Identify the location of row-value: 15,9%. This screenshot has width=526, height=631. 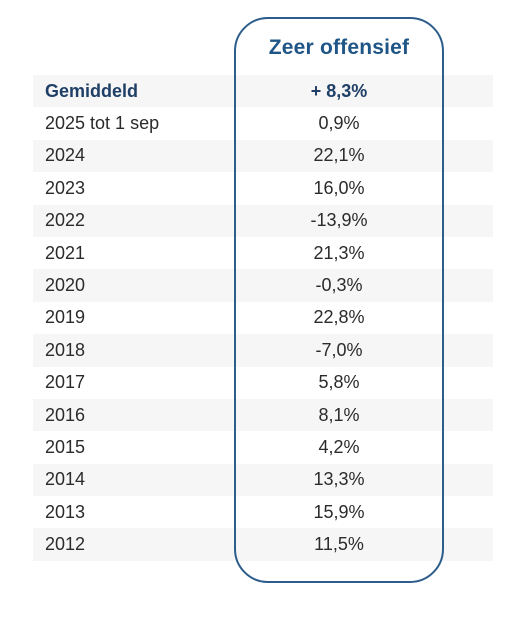
(339, 511).